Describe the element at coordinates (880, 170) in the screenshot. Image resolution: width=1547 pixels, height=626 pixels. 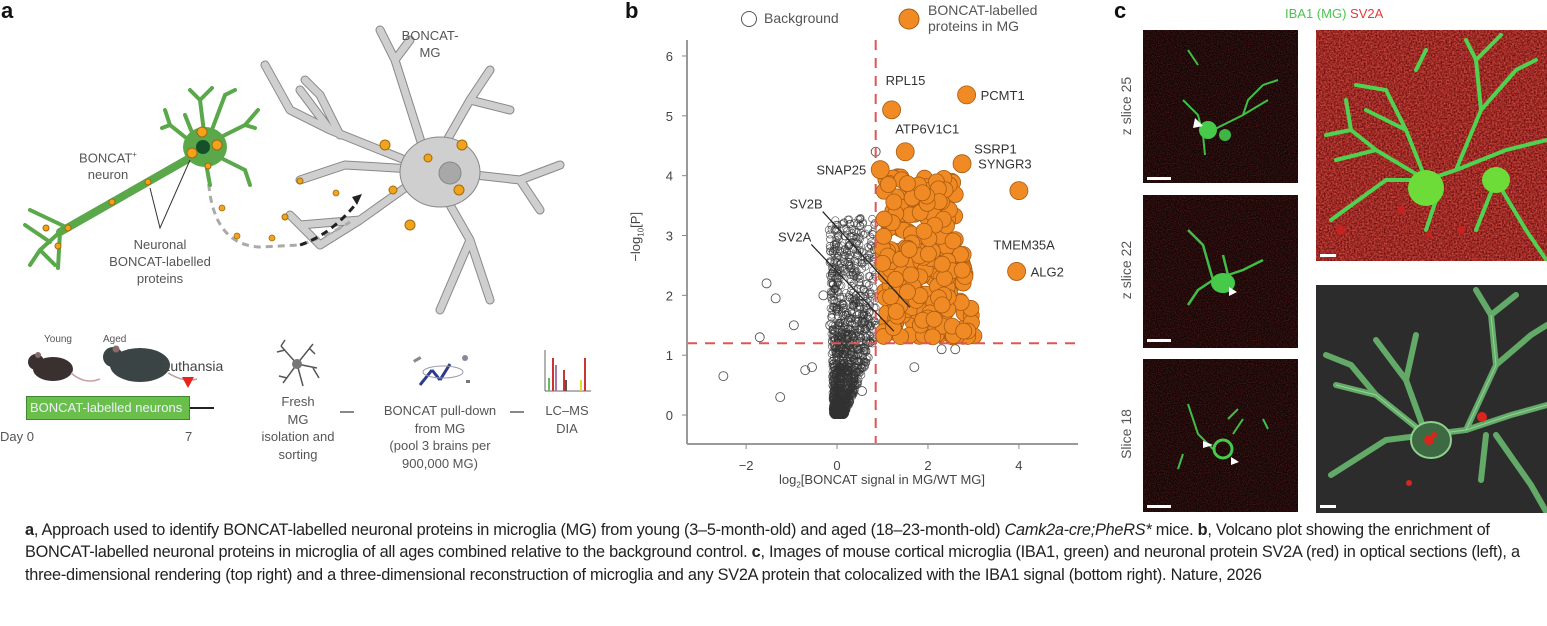
I see `boncat-point-labelled` at that location.